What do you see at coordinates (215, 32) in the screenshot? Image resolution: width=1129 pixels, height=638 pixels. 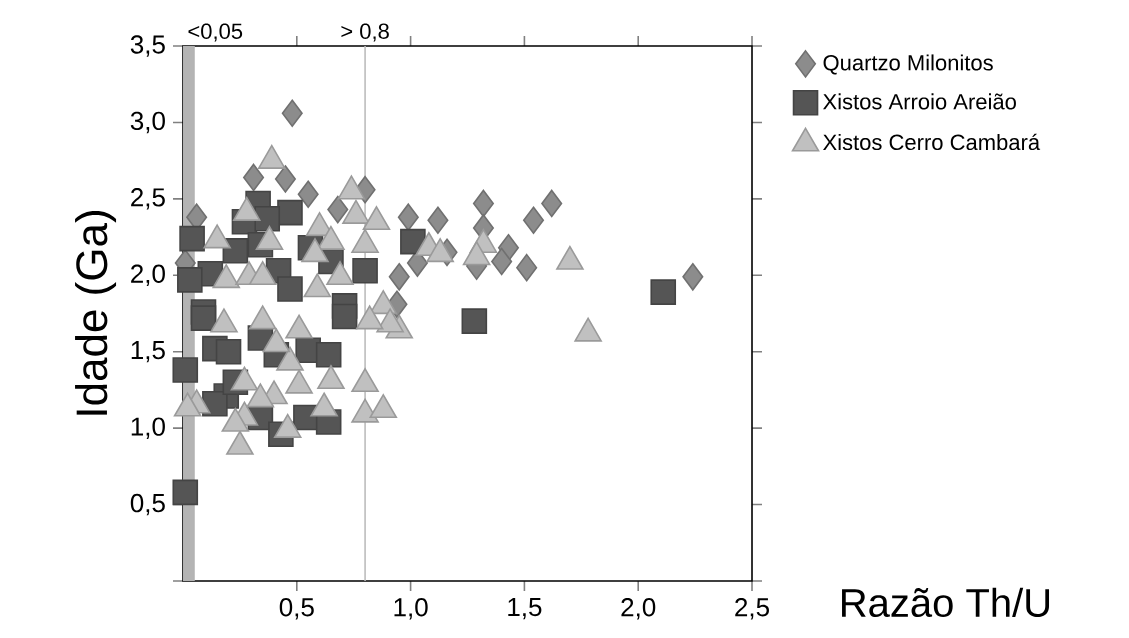 I see `band-label: <0,05` at bounding box center [215, 32].